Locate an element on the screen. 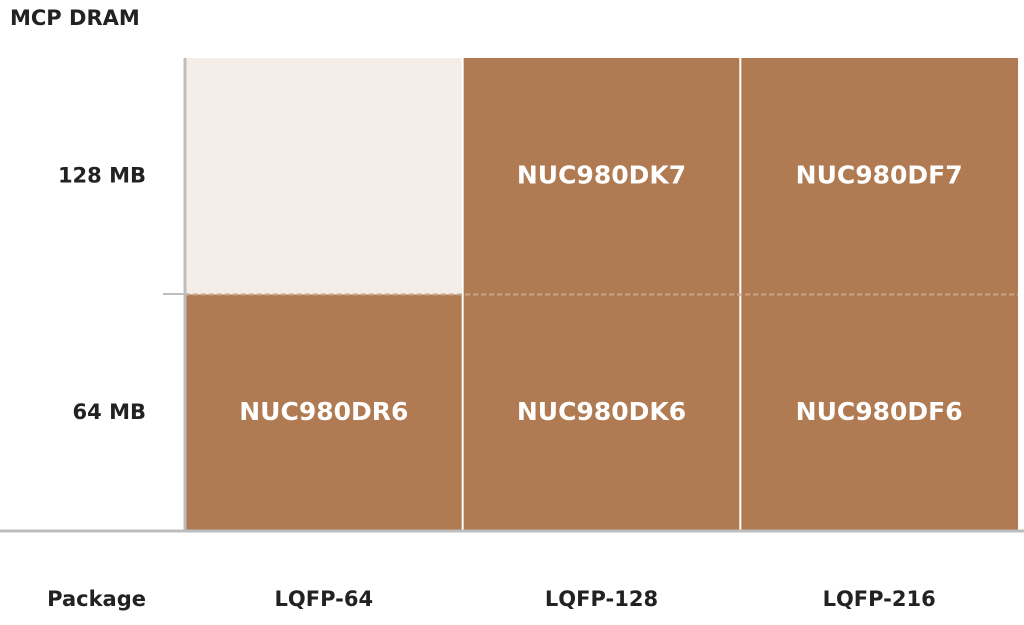 The width and height of the screenshot is (1024, 625). column-label: LQFP-128 is located at coordinates (601, 599).